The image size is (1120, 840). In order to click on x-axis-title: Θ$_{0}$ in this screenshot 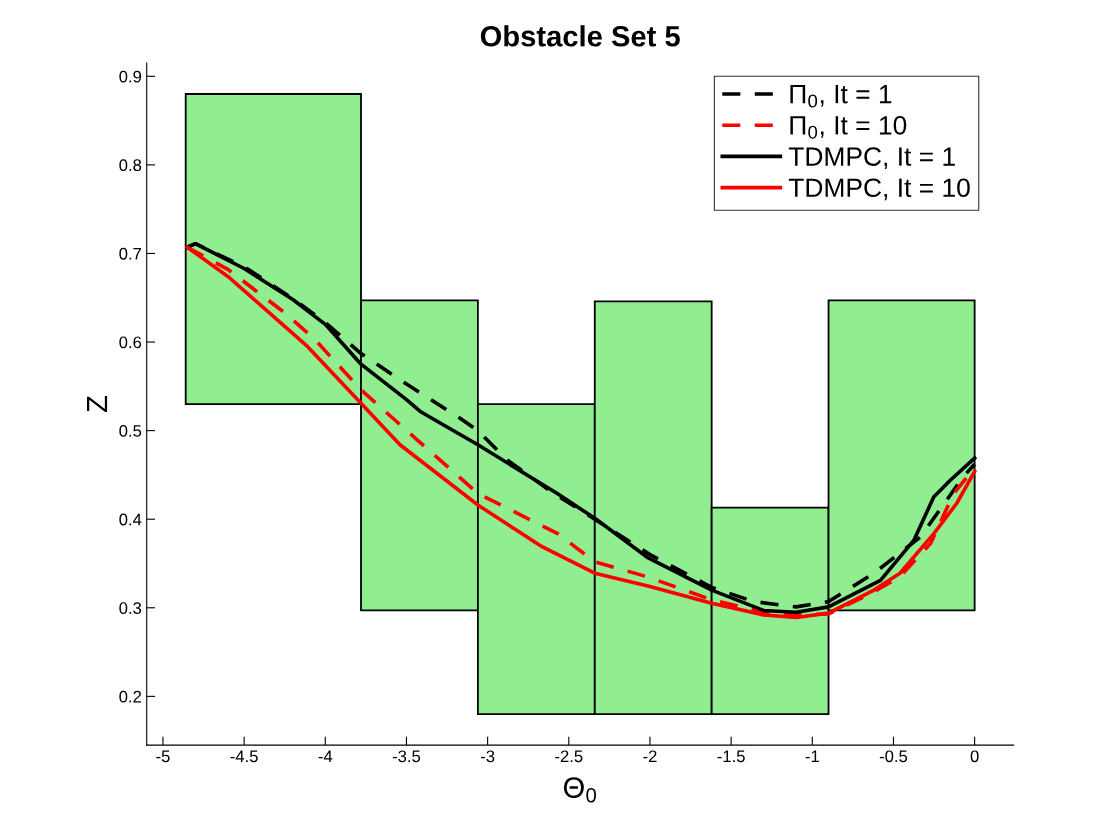, I will do `click(580, 790)`.